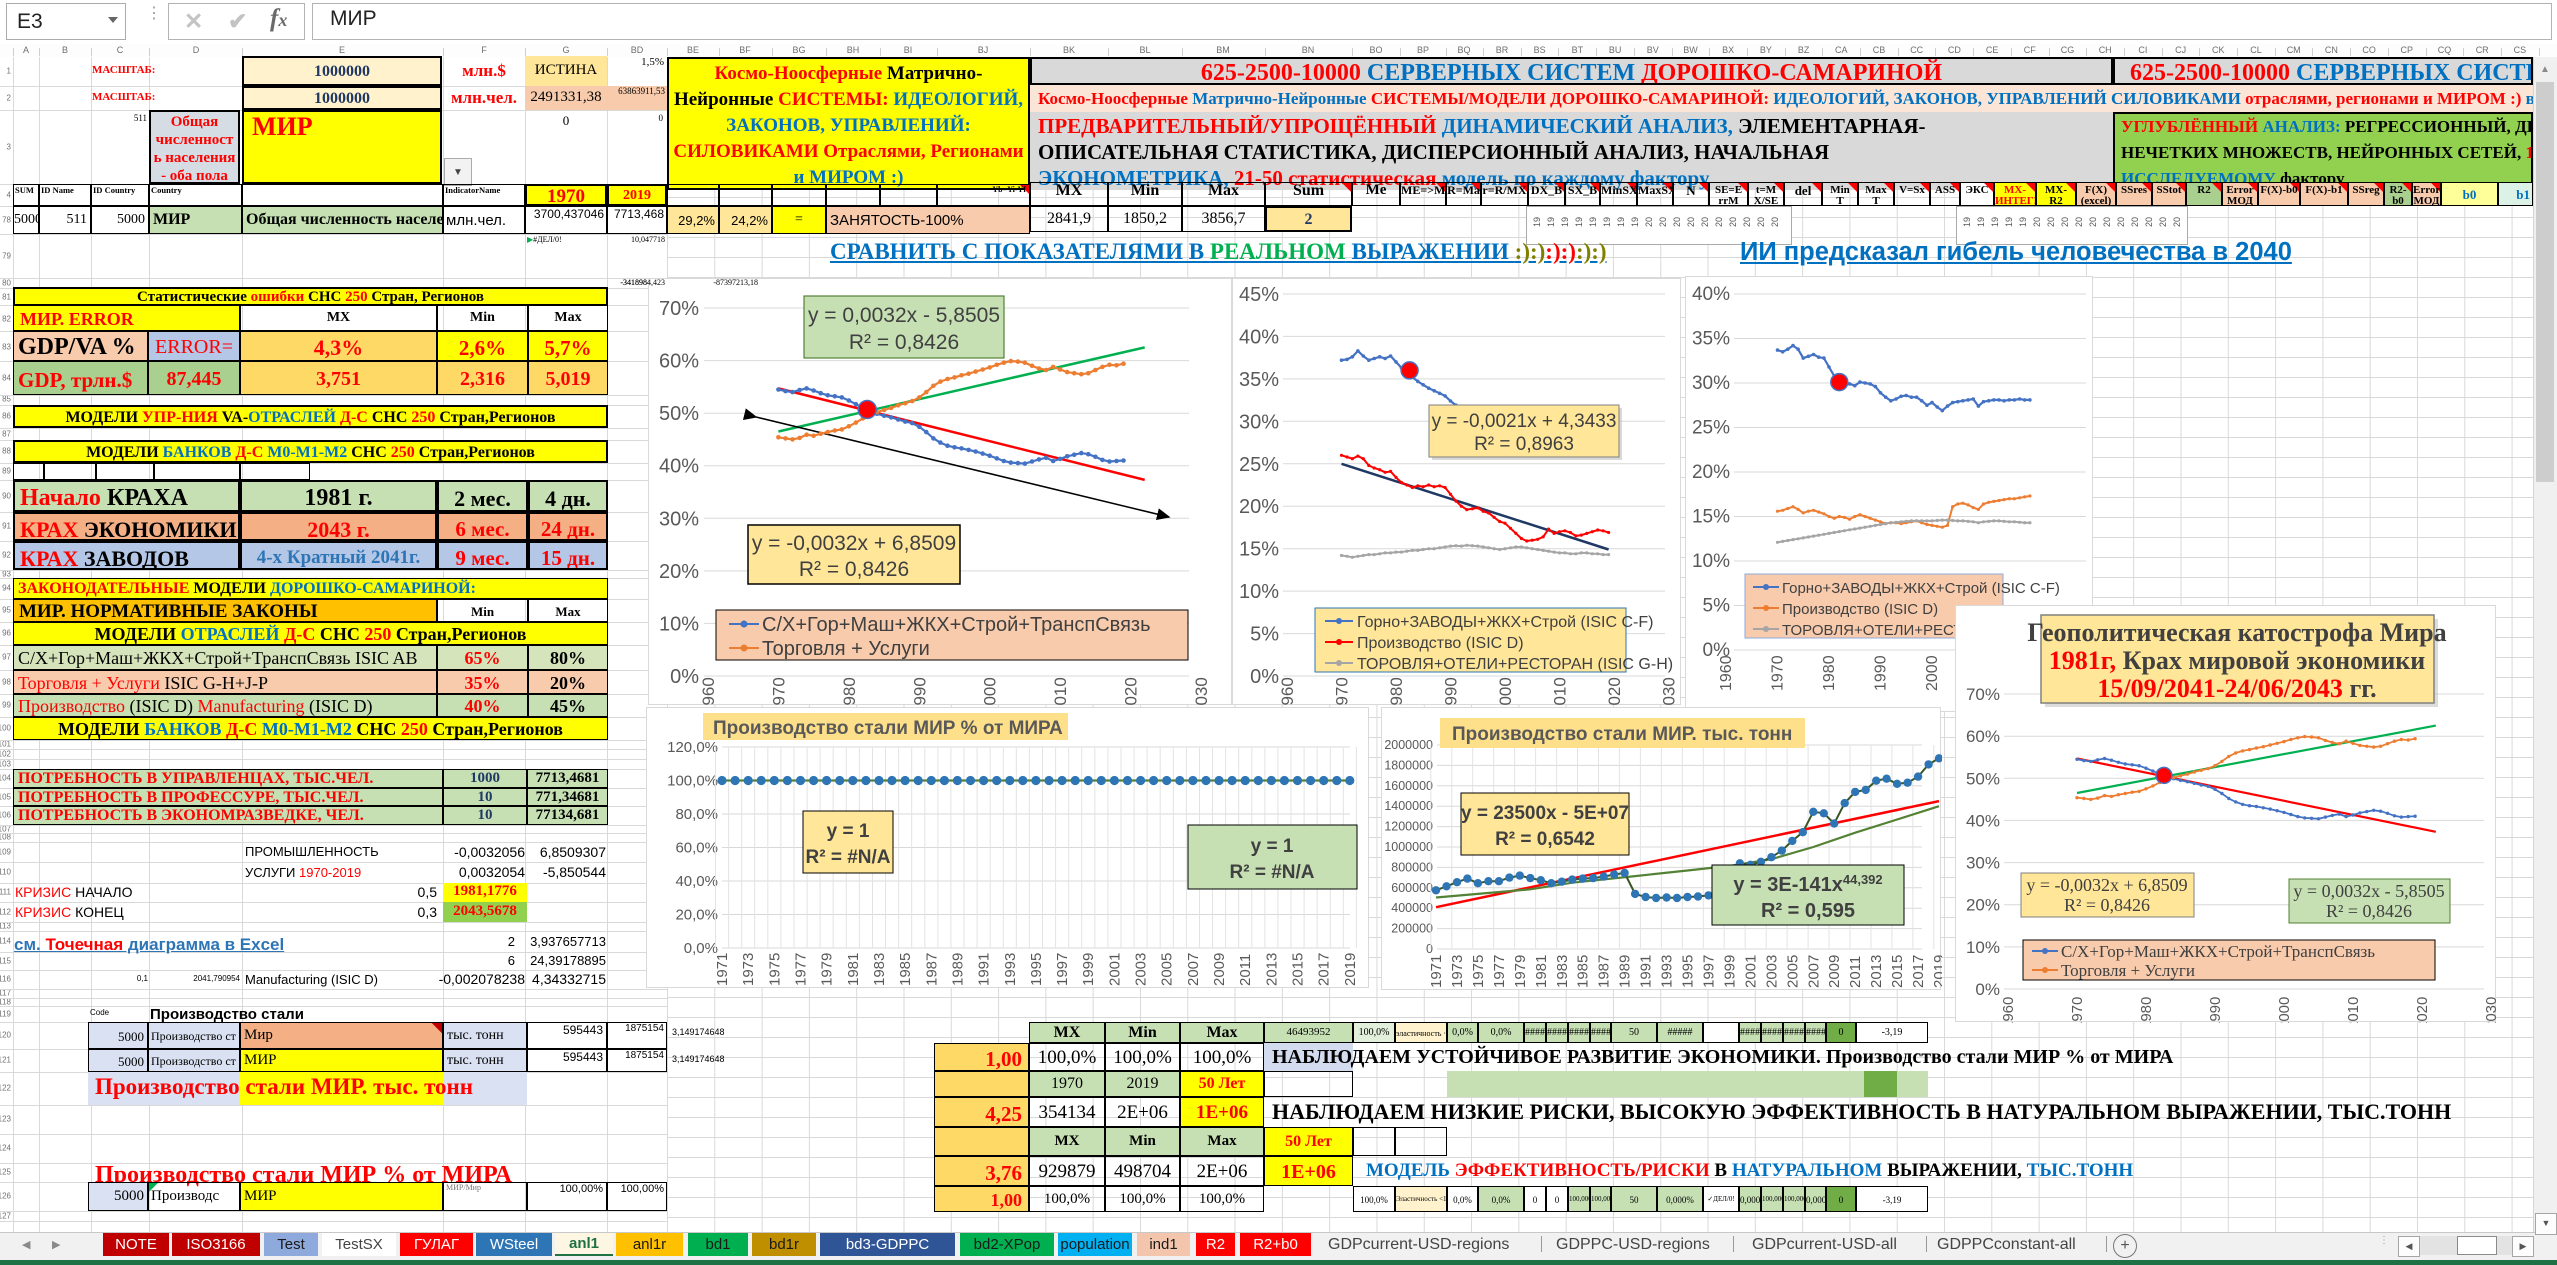 The image size is (2557, 1265). Describe the element at coordinates (1408, 765) in the screenshot. I see `svg-text: 1800000` at that location.